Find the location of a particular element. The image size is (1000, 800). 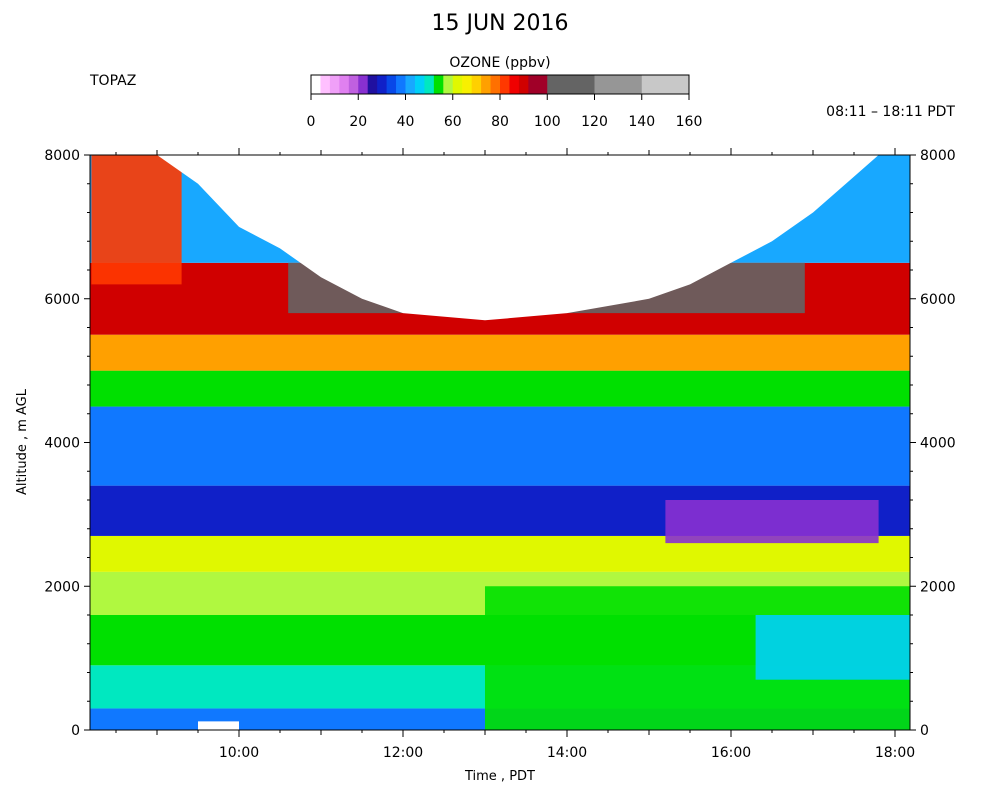

y-tick-label: 4000 is located at coordinates (62, 444).